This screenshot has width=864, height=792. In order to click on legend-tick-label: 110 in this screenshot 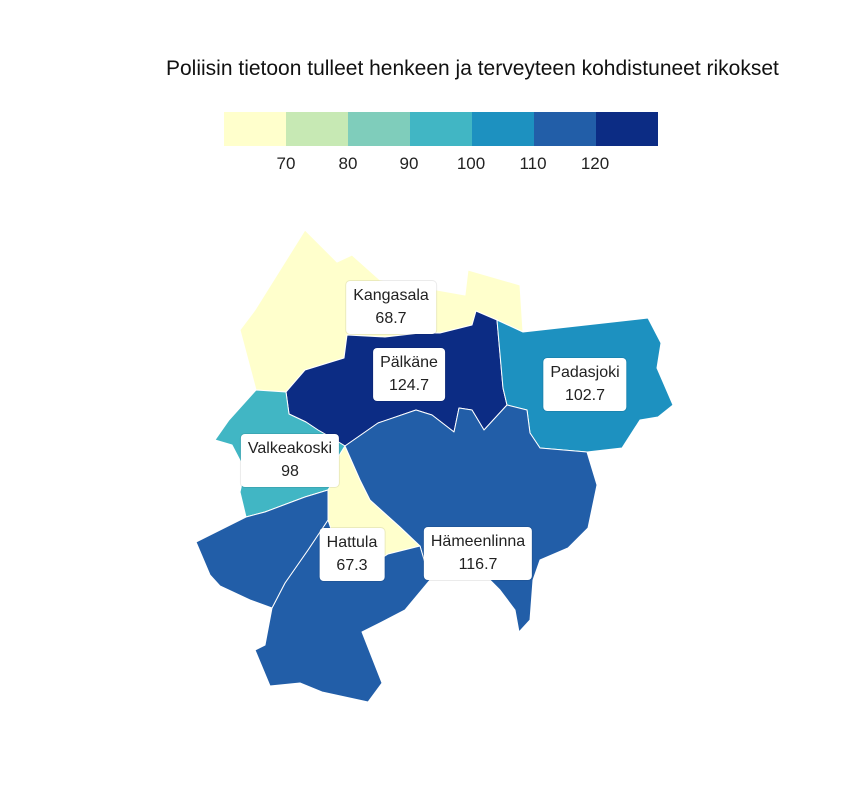, I will do `click(533, 163)`.